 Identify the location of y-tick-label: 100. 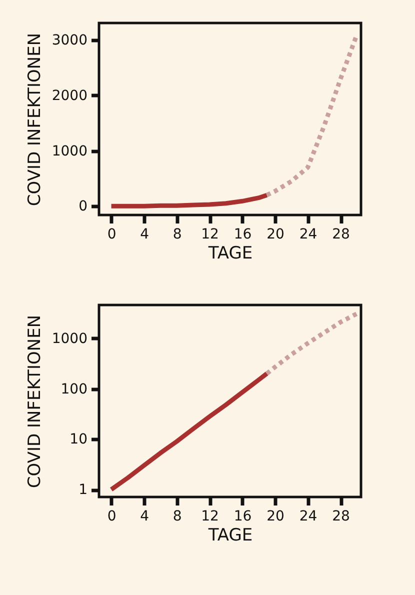
(74, 389).